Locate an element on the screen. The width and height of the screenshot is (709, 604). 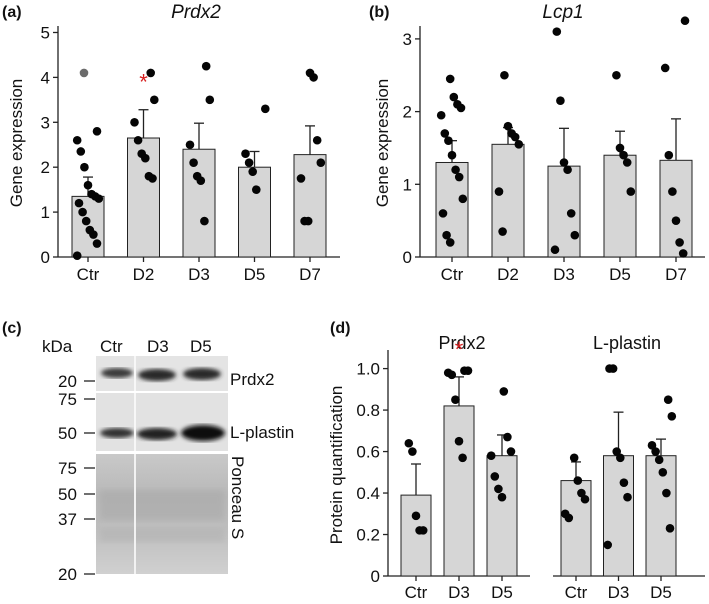
y-tick-label: 4 is located at coordinates (45, 77).